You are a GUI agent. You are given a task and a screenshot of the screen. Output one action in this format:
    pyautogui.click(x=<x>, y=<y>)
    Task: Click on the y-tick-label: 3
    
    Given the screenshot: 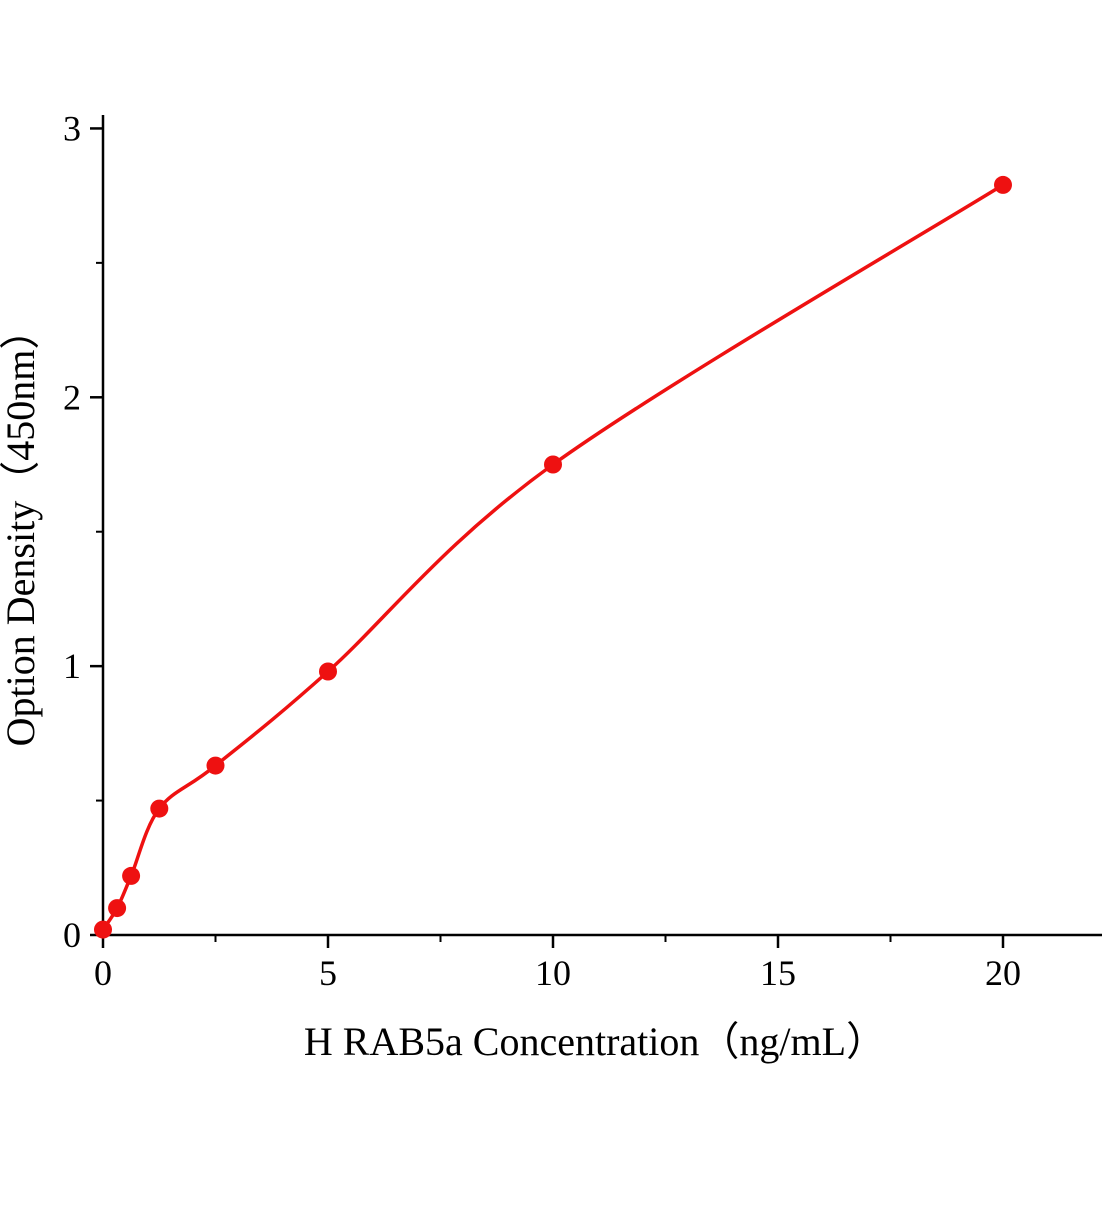 What is the action you would take?
    pyautogui.click(x=72, y=128)
    